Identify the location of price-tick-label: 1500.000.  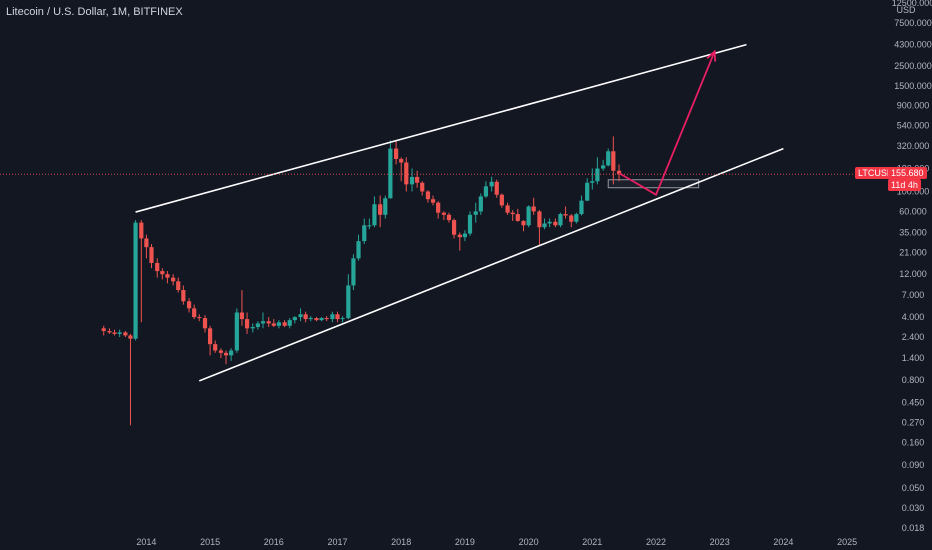
(913, 86).